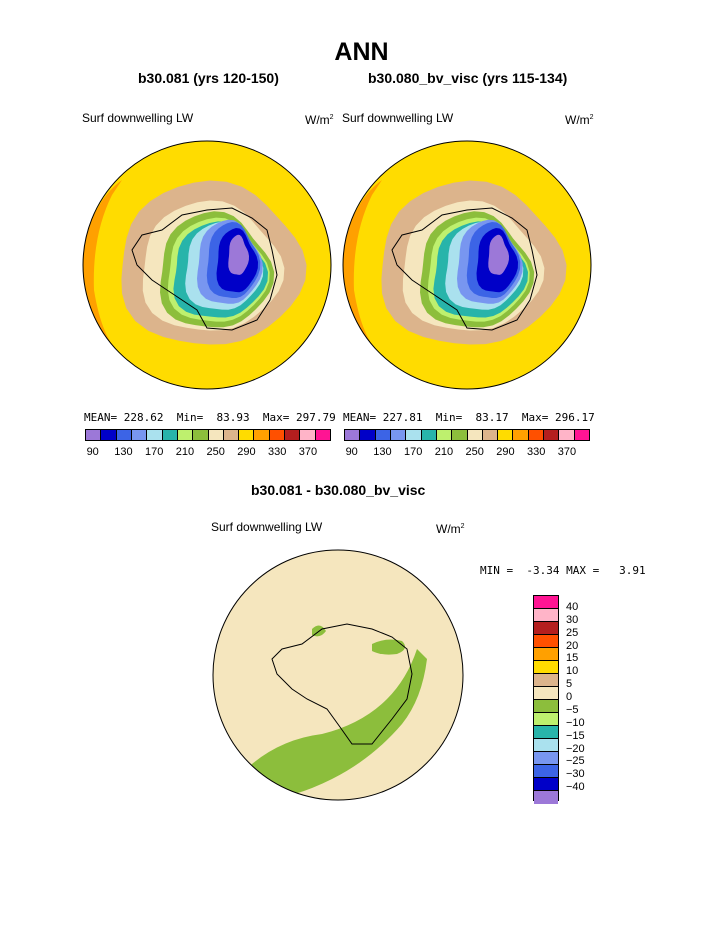 This screenshot has height=935, width=723. Describe the element at coordinates (569, 697) in the screenshot. I see `colorbar-tick-label: 0` at that location.